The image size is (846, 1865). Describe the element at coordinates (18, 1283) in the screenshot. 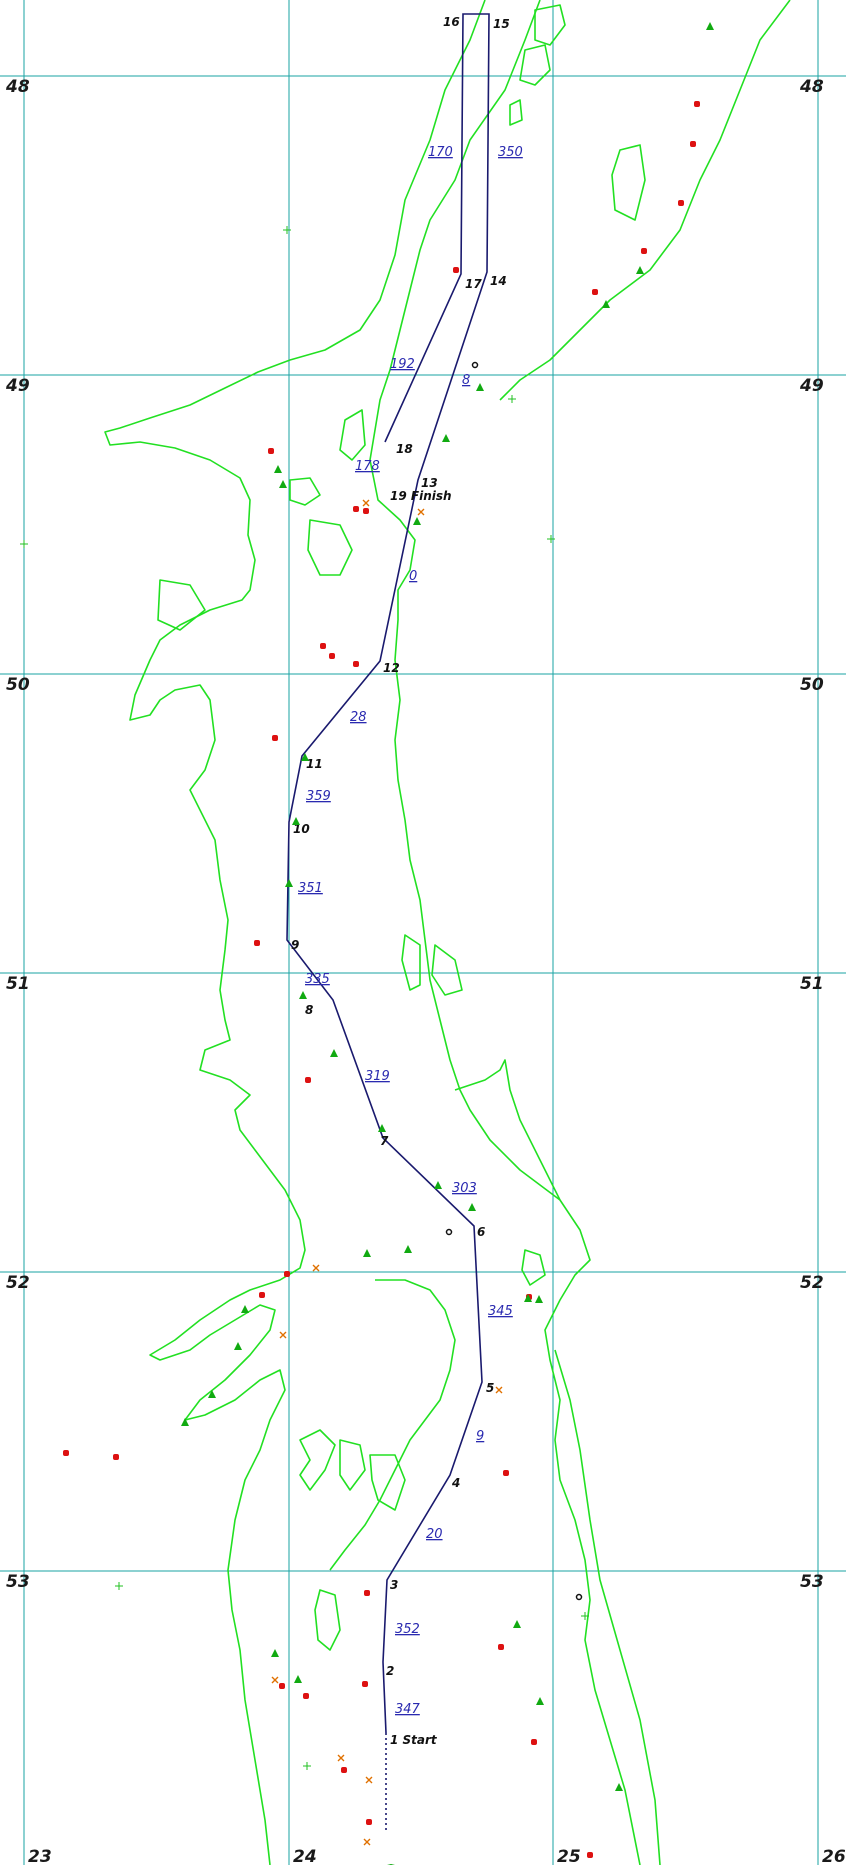

I see `lat-label-left: 52` at that location.